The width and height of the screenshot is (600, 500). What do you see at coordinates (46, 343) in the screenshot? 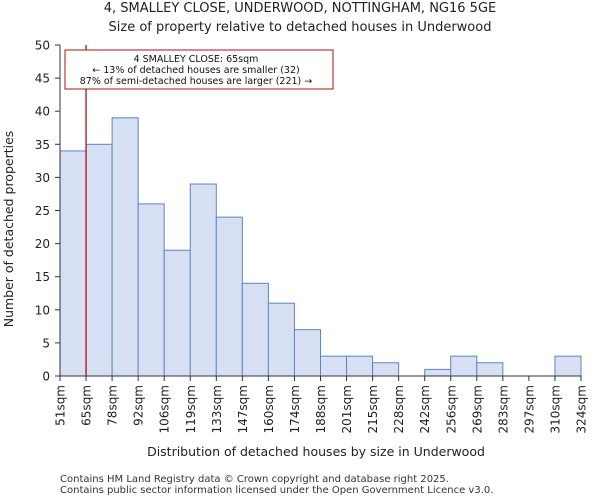
I see `y-tick-label: 5` at bounding box center [46, 343].